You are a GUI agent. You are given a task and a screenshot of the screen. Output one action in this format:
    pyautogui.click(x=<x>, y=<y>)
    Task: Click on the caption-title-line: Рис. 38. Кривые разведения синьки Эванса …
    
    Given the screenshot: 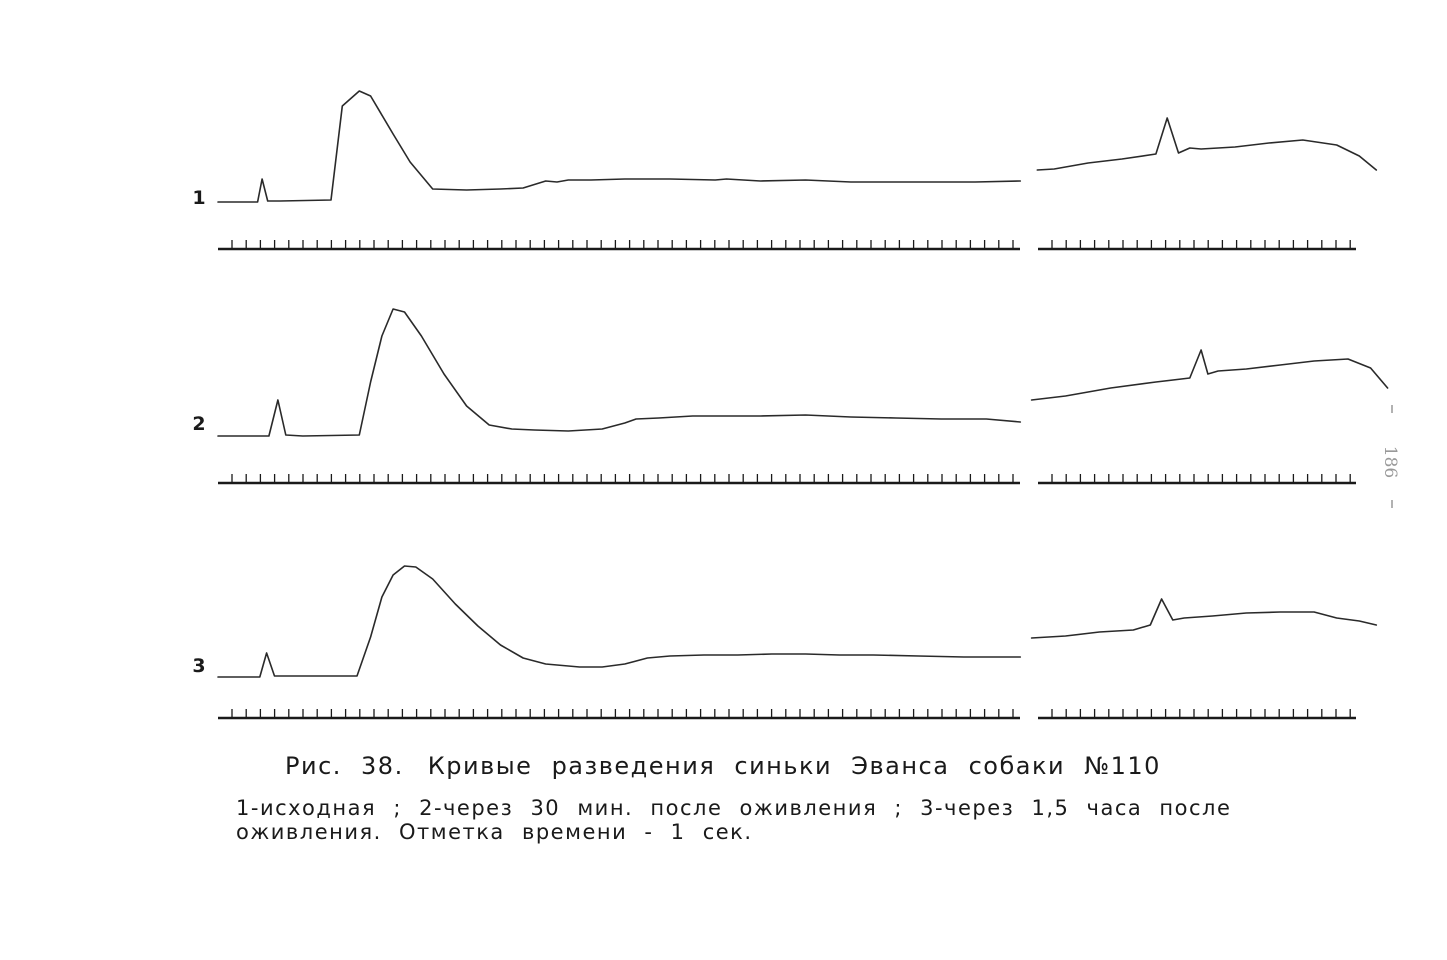 What is the action you would take?
    pyautogui.click(x=723, y=766)
    